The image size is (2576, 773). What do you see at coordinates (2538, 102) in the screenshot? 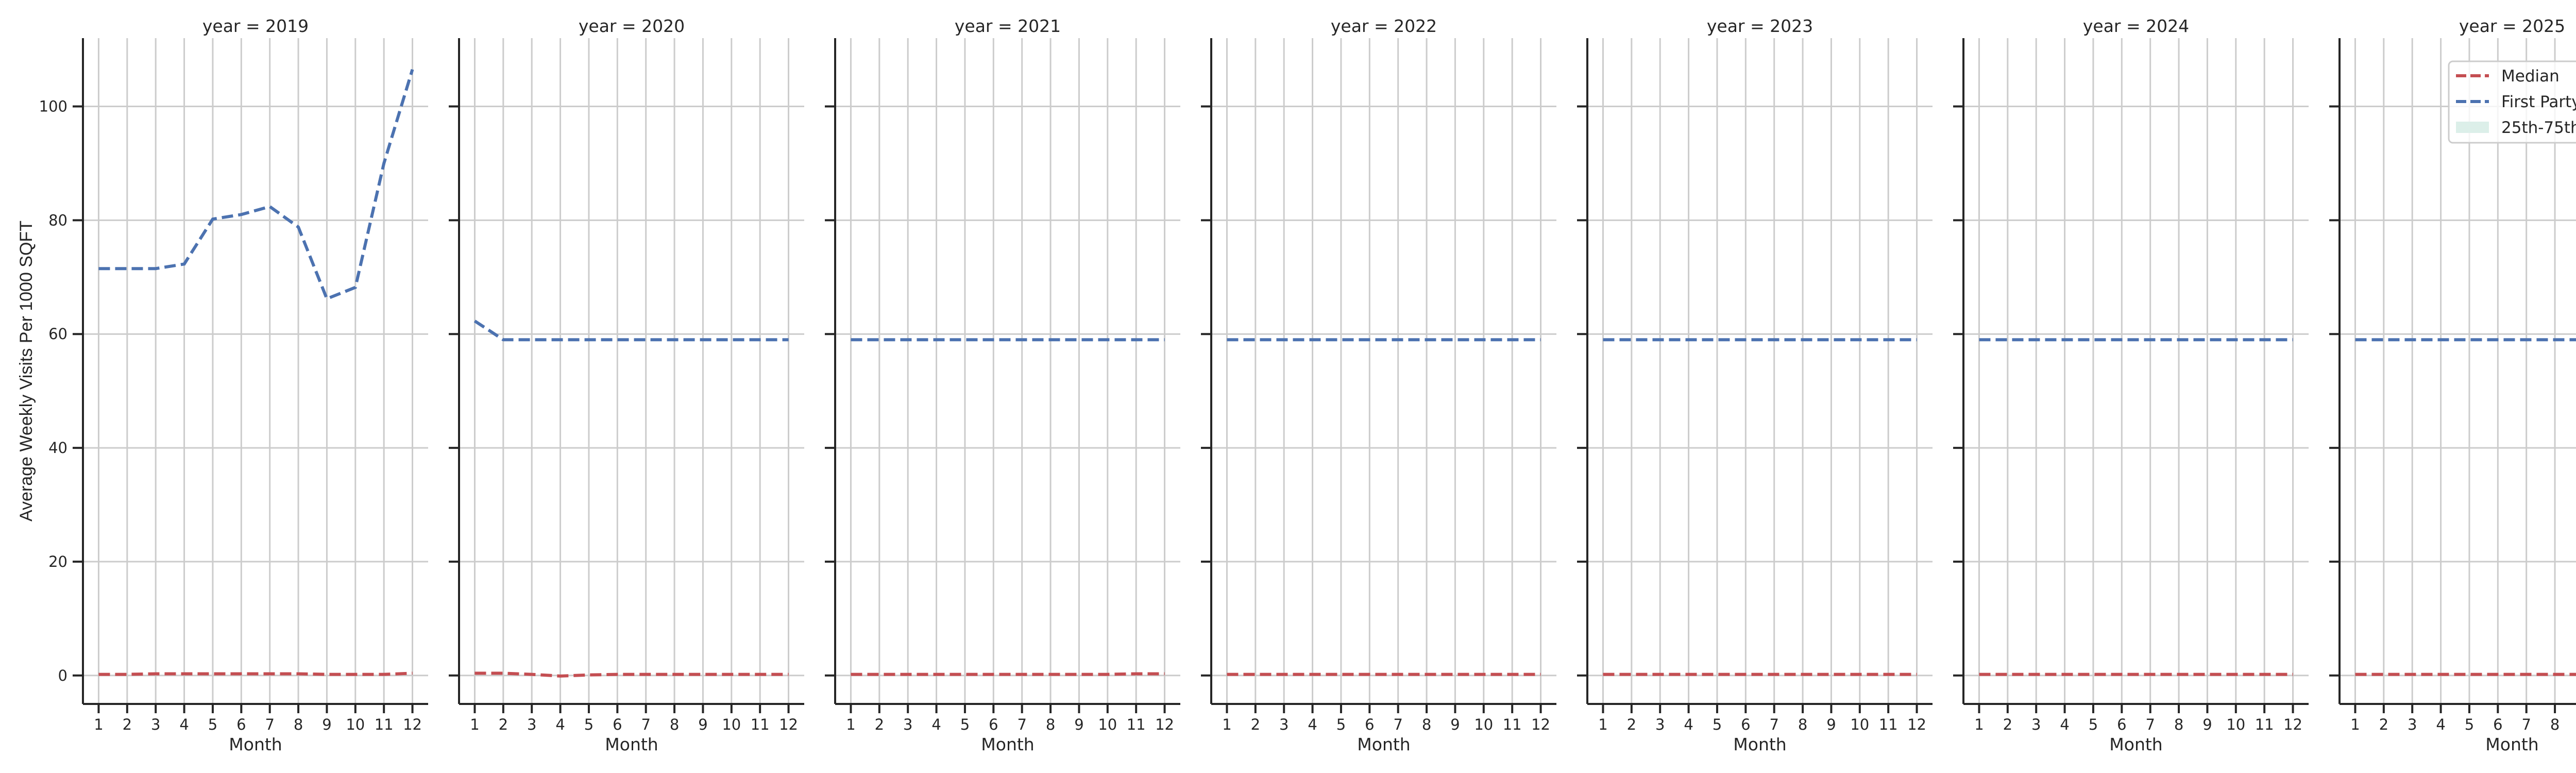
I see `legend-label: First Party Median` at bounding box center [2538, 102].